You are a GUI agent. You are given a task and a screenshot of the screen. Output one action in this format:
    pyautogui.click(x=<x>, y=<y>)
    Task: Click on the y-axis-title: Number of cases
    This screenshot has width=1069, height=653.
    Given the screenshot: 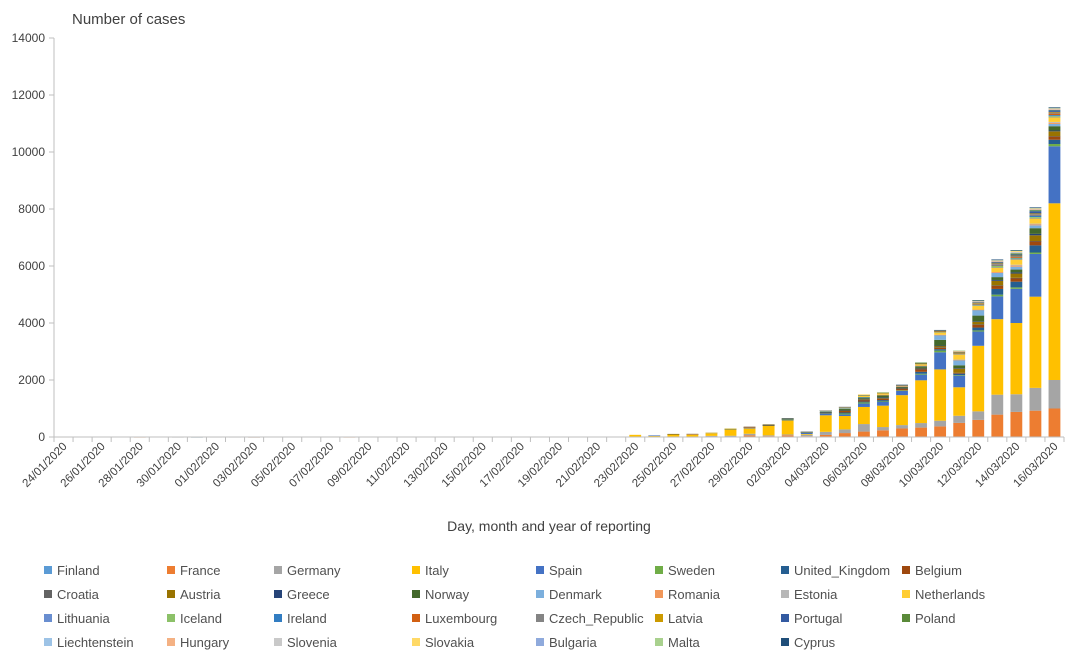 What is the action you would take?
    pyautogui.click(x=128, y=19)
    